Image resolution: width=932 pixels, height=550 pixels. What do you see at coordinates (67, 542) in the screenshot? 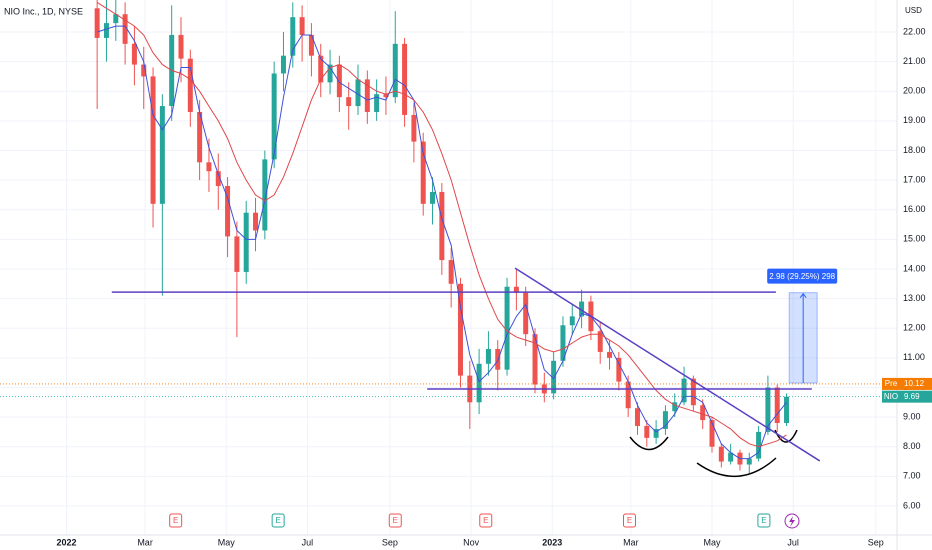
I see `x-tick-label: 2022` at bounding box center [67, 542].